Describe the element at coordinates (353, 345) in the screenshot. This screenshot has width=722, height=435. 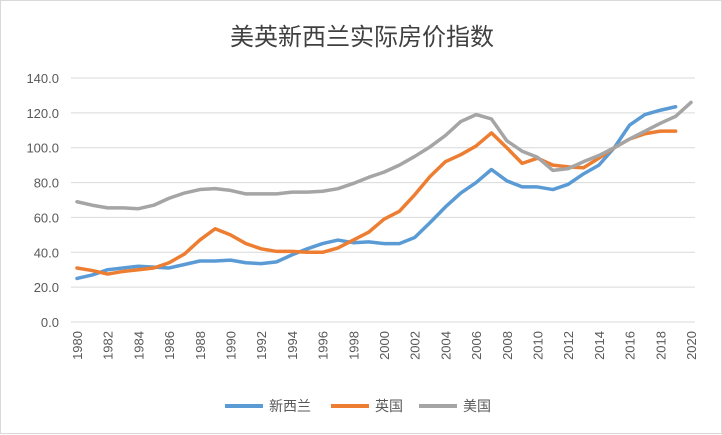
I see `x-tick-label: 1998` at that location.